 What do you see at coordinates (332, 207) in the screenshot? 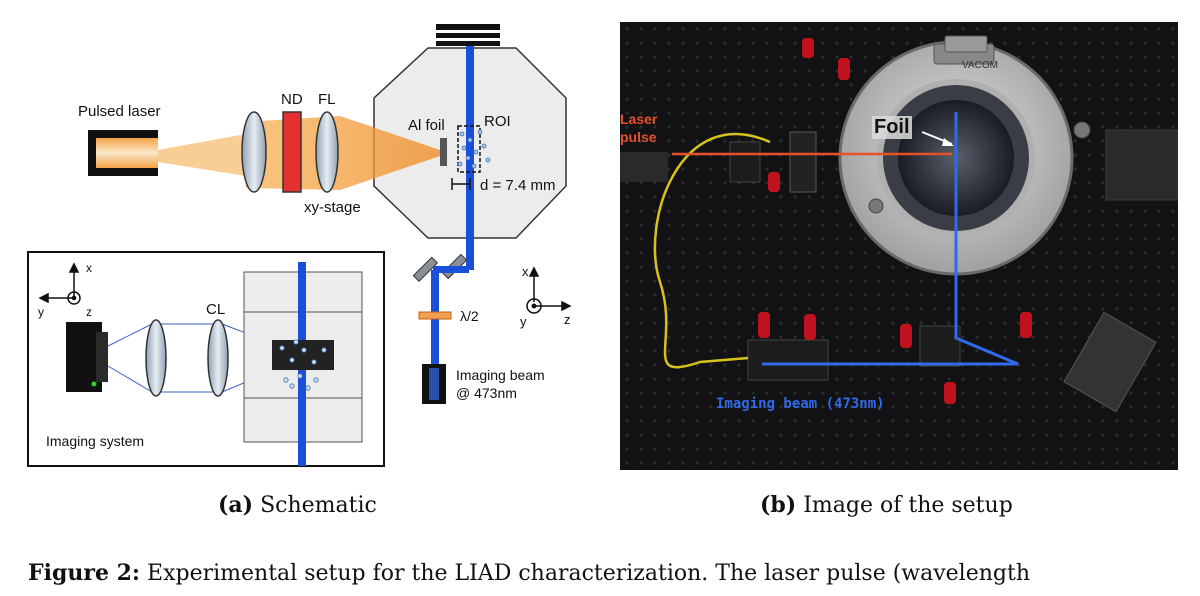
I see `xy-stage-label: xy-stage` at bounding box center [332, 207].